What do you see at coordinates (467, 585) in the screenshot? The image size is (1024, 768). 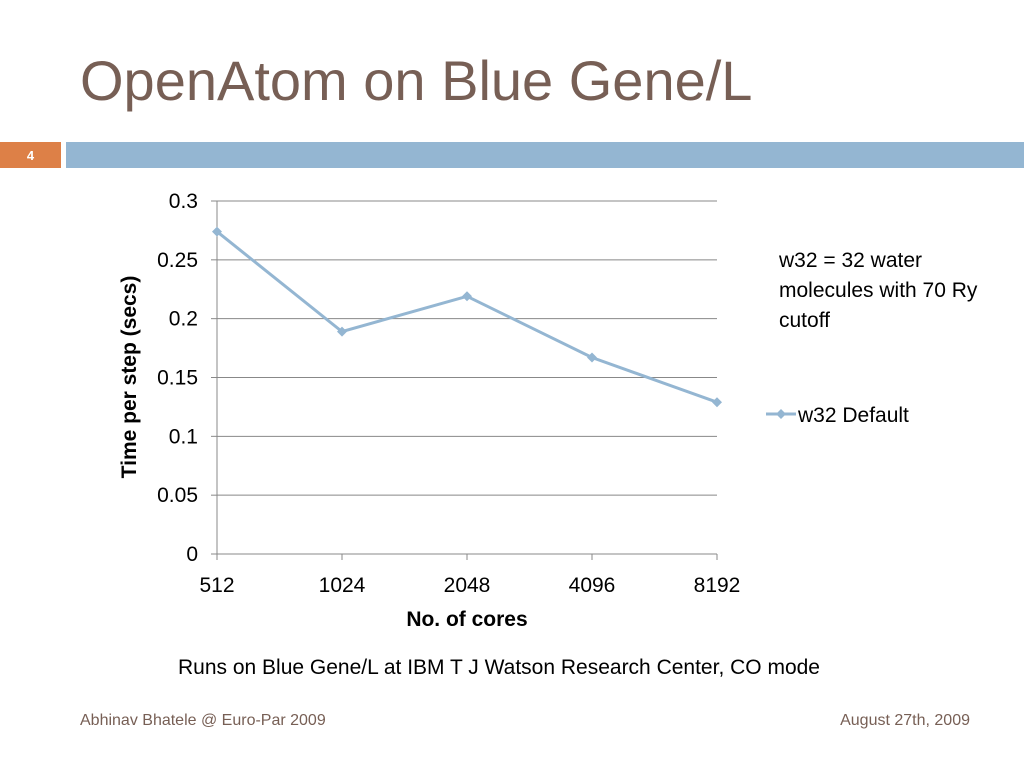 I see `x-tick-label: 2048` at bounding box center [467, 585].